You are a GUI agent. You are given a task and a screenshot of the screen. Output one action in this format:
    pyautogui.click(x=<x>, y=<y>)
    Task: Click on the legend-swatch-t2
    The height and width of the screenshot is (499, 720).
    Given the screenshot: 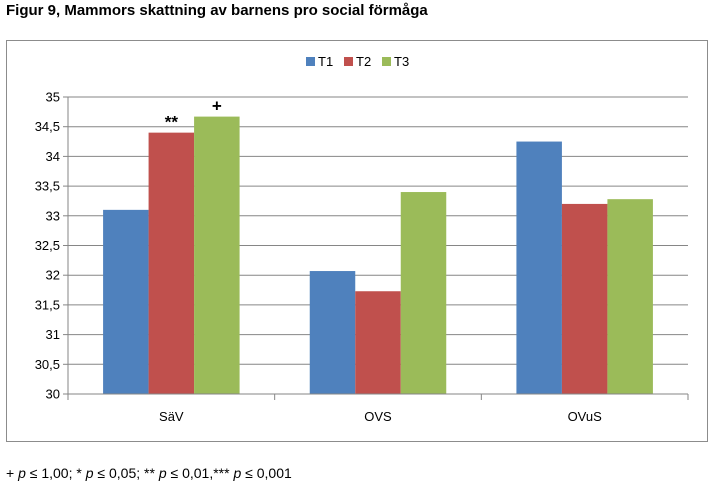 What is the action you would take?
    pyautogui.click(x=348, y=61)
    